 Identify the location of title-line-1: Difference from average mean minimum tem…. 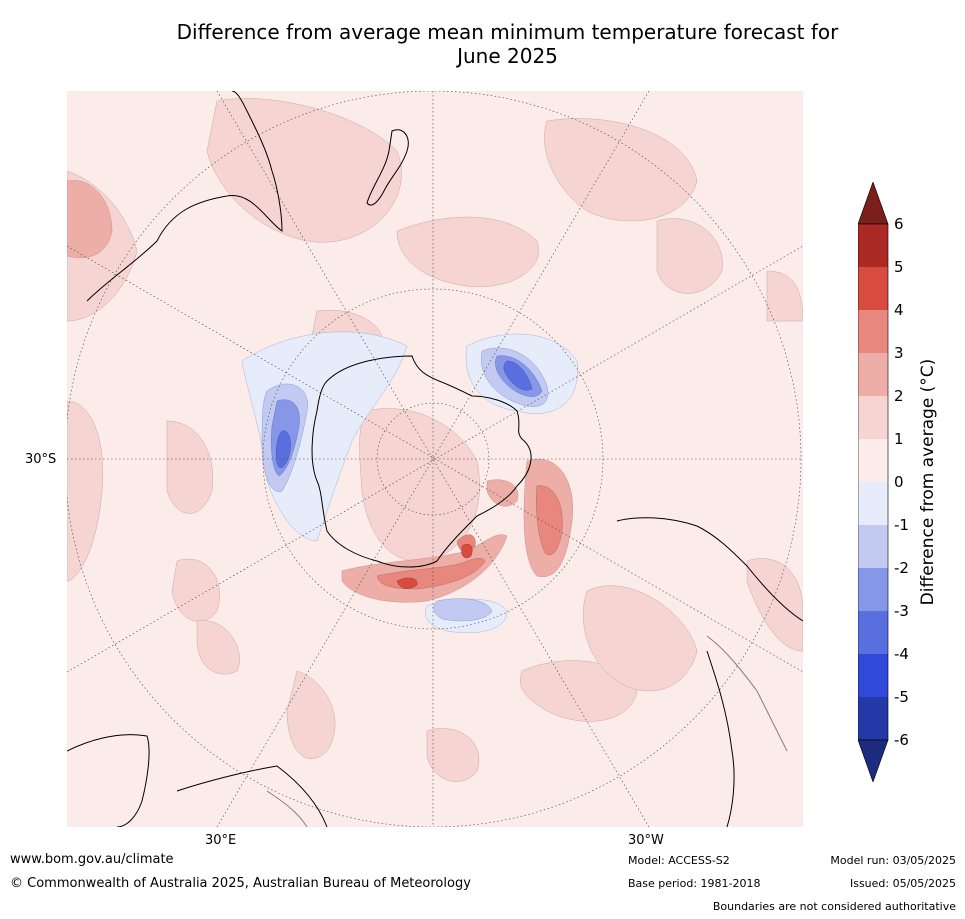
(507, 32).